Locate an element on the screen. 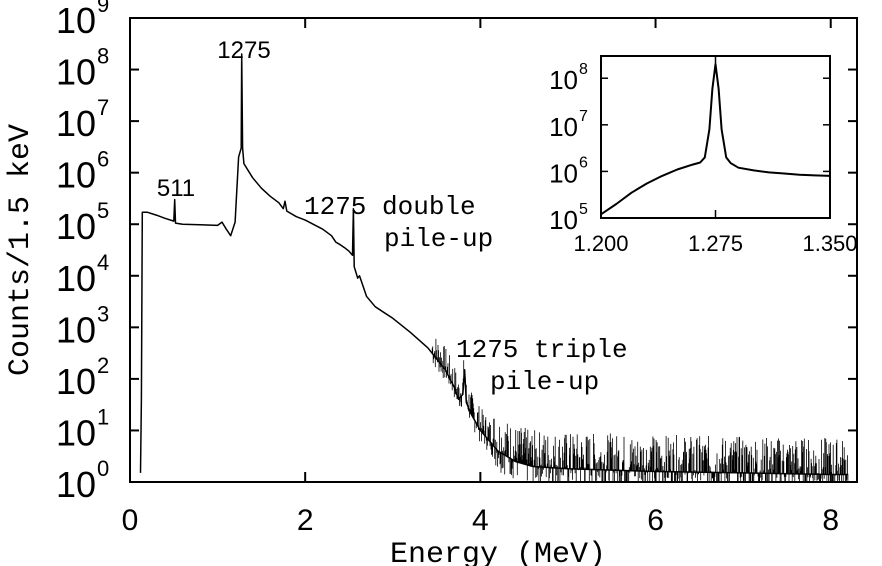  main-y-tick-exponent: 2 is located at coordinates (103, 365).